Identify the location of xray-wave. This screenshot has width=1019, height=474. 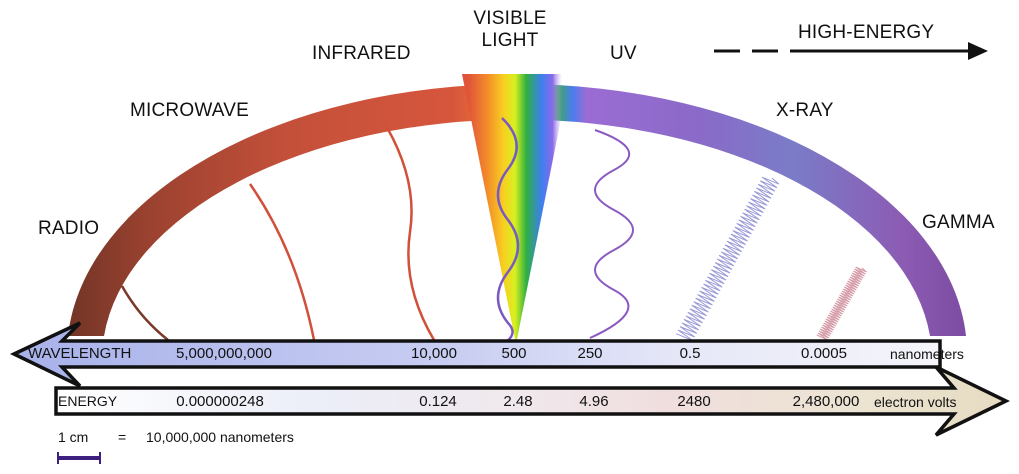
(727, 259).